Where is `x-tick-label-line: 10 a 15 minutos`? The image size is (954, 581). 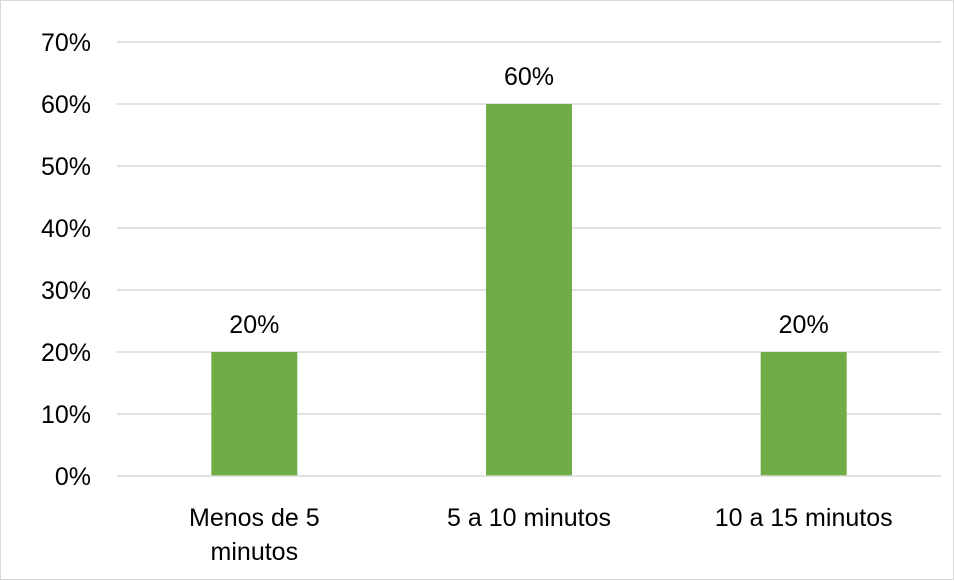 x-tick-label-line: 10 a 15 minutos is located at coordinates (804, 518).